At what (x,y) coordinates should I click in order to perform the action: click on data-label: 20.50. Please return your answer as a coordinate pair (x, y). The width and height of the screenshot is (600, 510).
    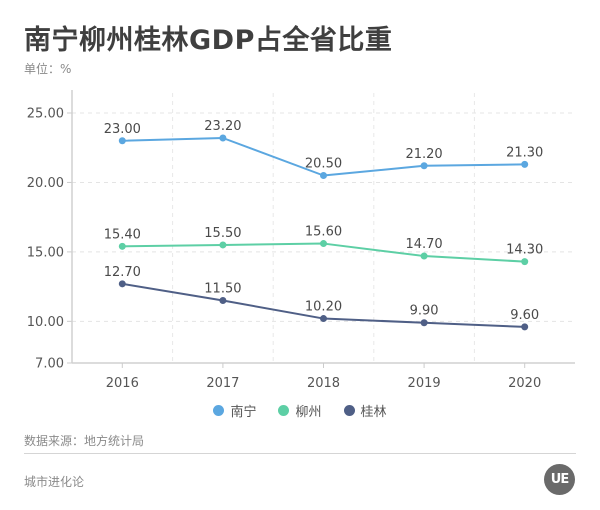
    Looking at the image, I should click on (323, 164).